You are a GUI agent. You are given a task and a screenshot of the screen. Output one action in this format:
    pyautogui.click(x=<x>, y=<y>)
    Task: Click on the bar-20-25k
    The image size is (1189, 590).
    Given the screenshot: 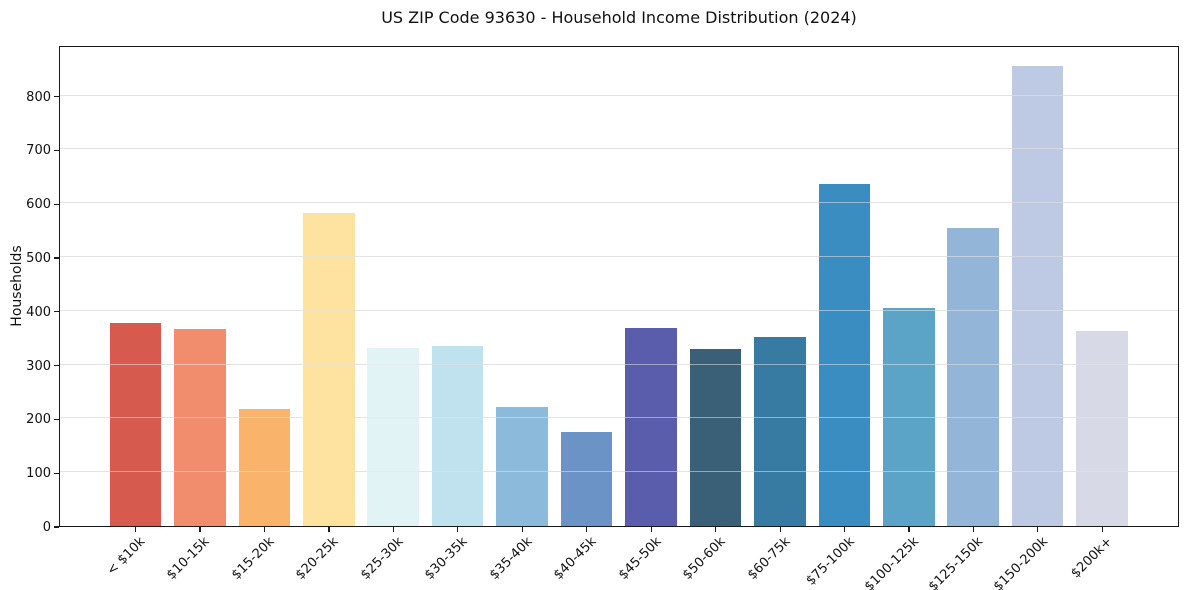 What is the action you would take?
    pyautogui.click(x=328, y=369)
    